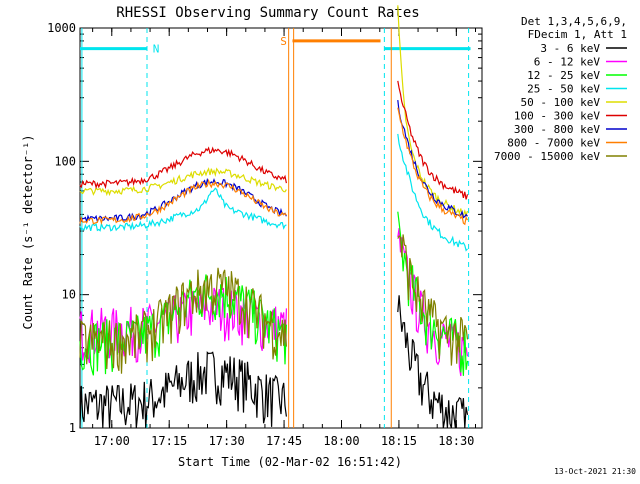 The width and height of the screenshot is (640, 484). I want to click on x-axis-label: Start Time (02-Mar-02 16:51:42), so click(290, 462).